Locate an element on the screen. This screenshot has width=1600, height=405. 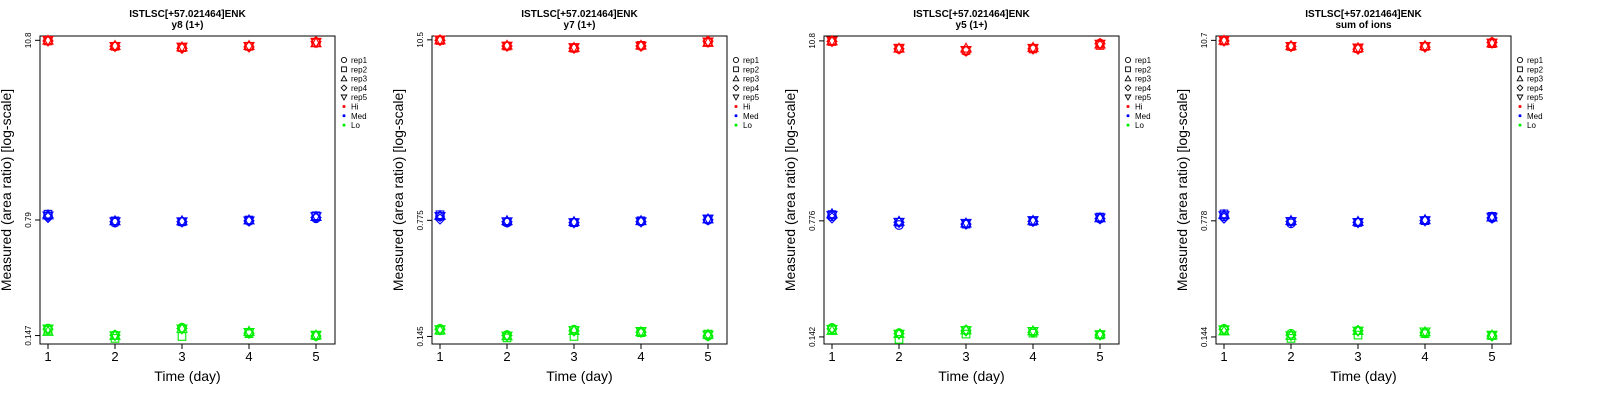
legend-marker-hi is located at coordinates (344, 106).